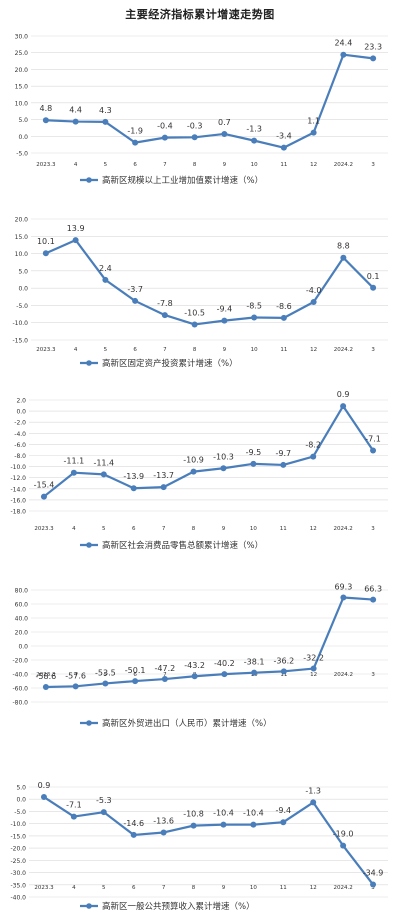 This screenshot has width=400, height=919. I want to click on data-label: 1.1, so click(313, 121).